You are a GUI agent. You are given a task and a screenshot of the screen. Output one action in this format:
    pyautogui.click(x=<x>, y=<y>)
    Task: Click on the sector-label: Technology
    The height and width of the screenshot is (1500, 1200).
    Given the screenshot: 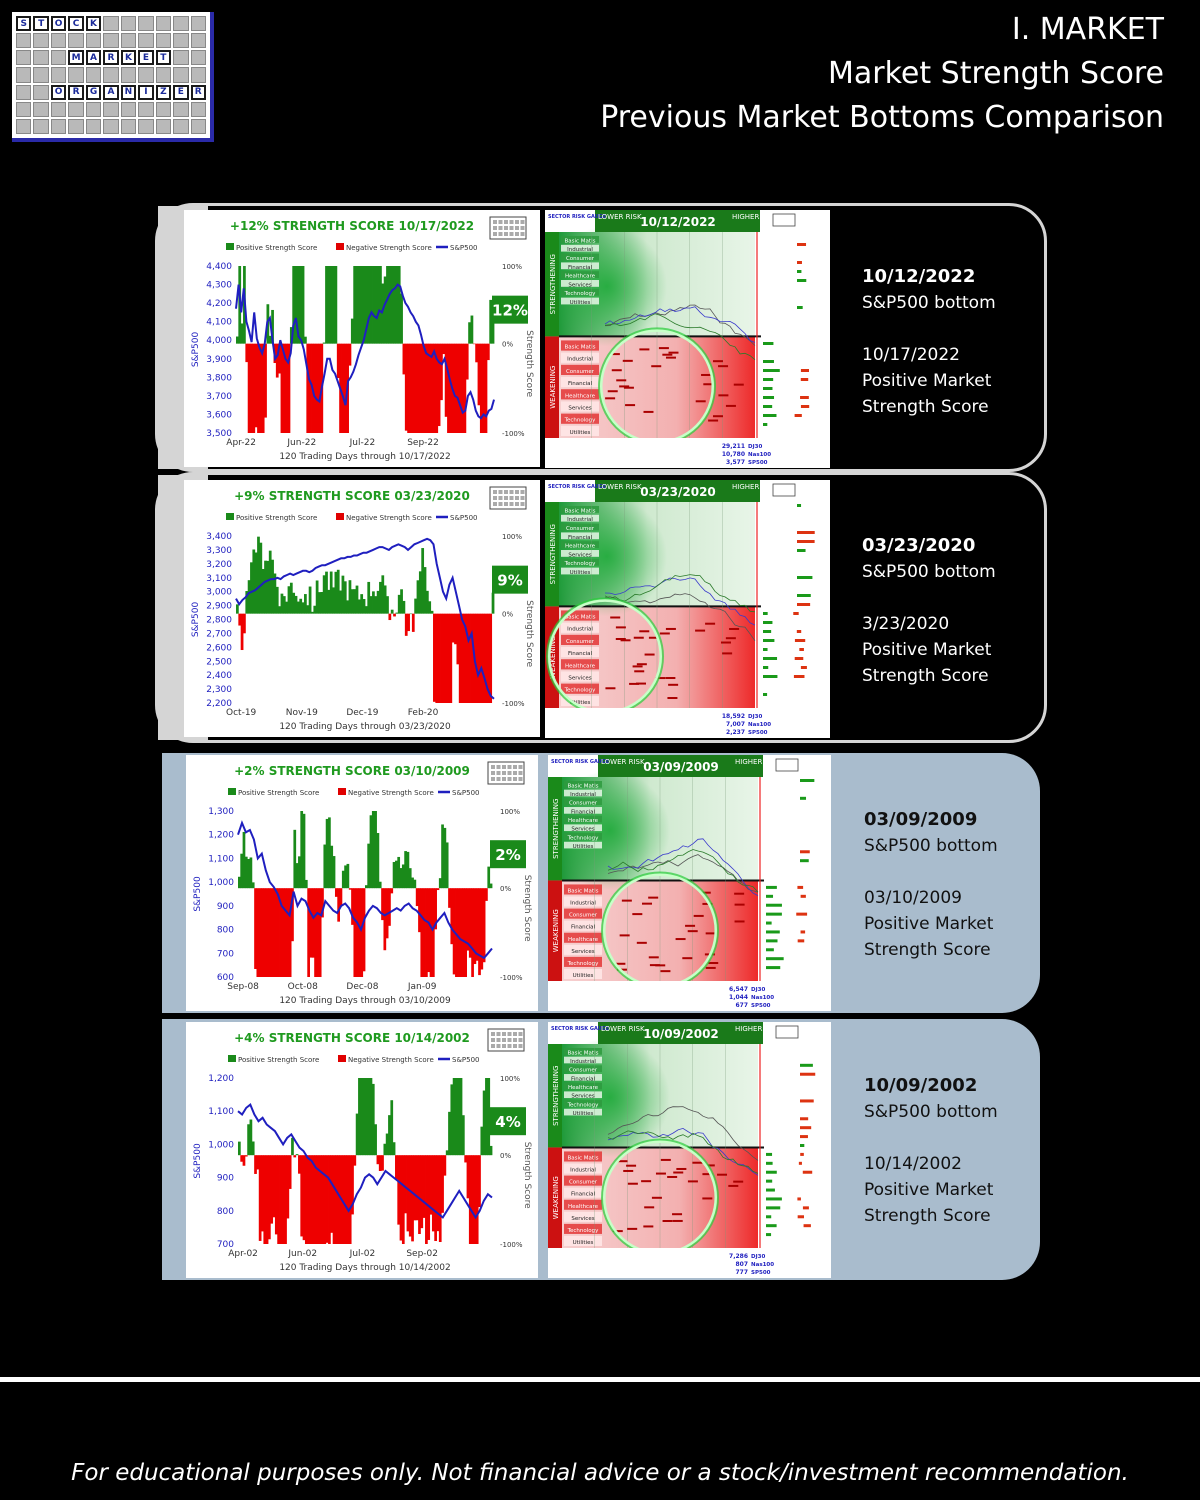 What is the action you would take?
    pyautogui.click(x=583, y=1231)
    